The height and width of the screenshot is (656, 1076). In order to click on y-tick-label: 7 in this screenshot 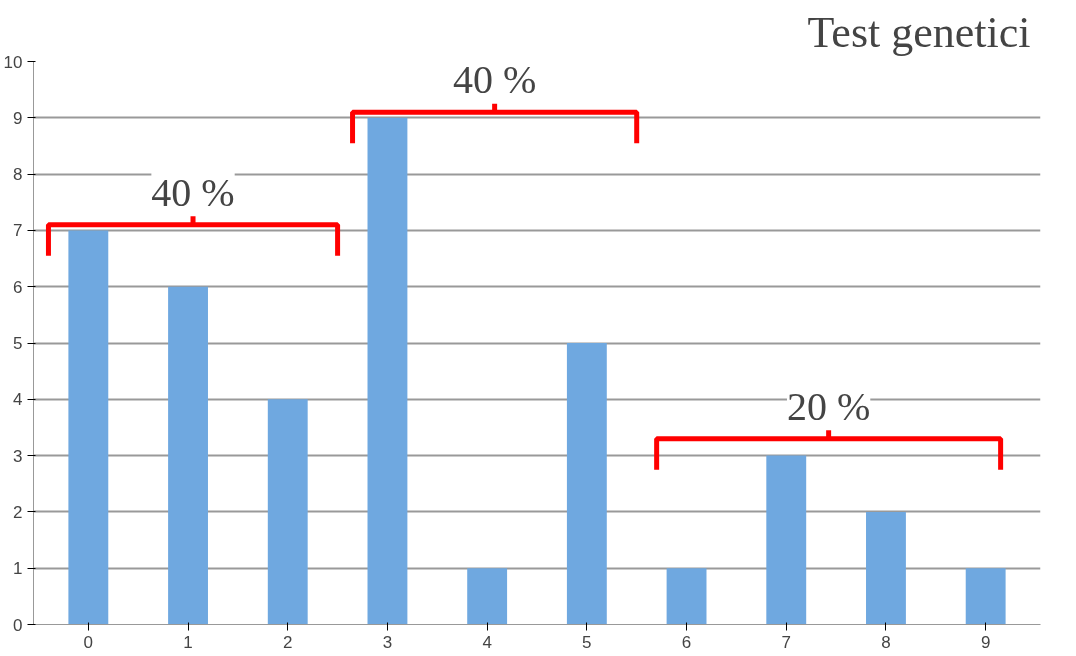, I will do `click(18, 231)`.